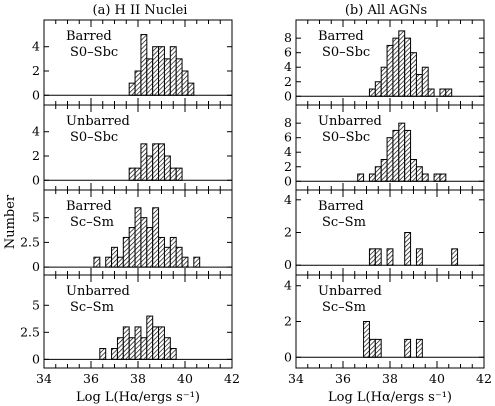 The width and height of the screenshot is (495, 406). What do you see at coordinates (341, 206) in the screenshot?
I see `panel-label-1-2-0: Barred` at bounding box center [341, 206].